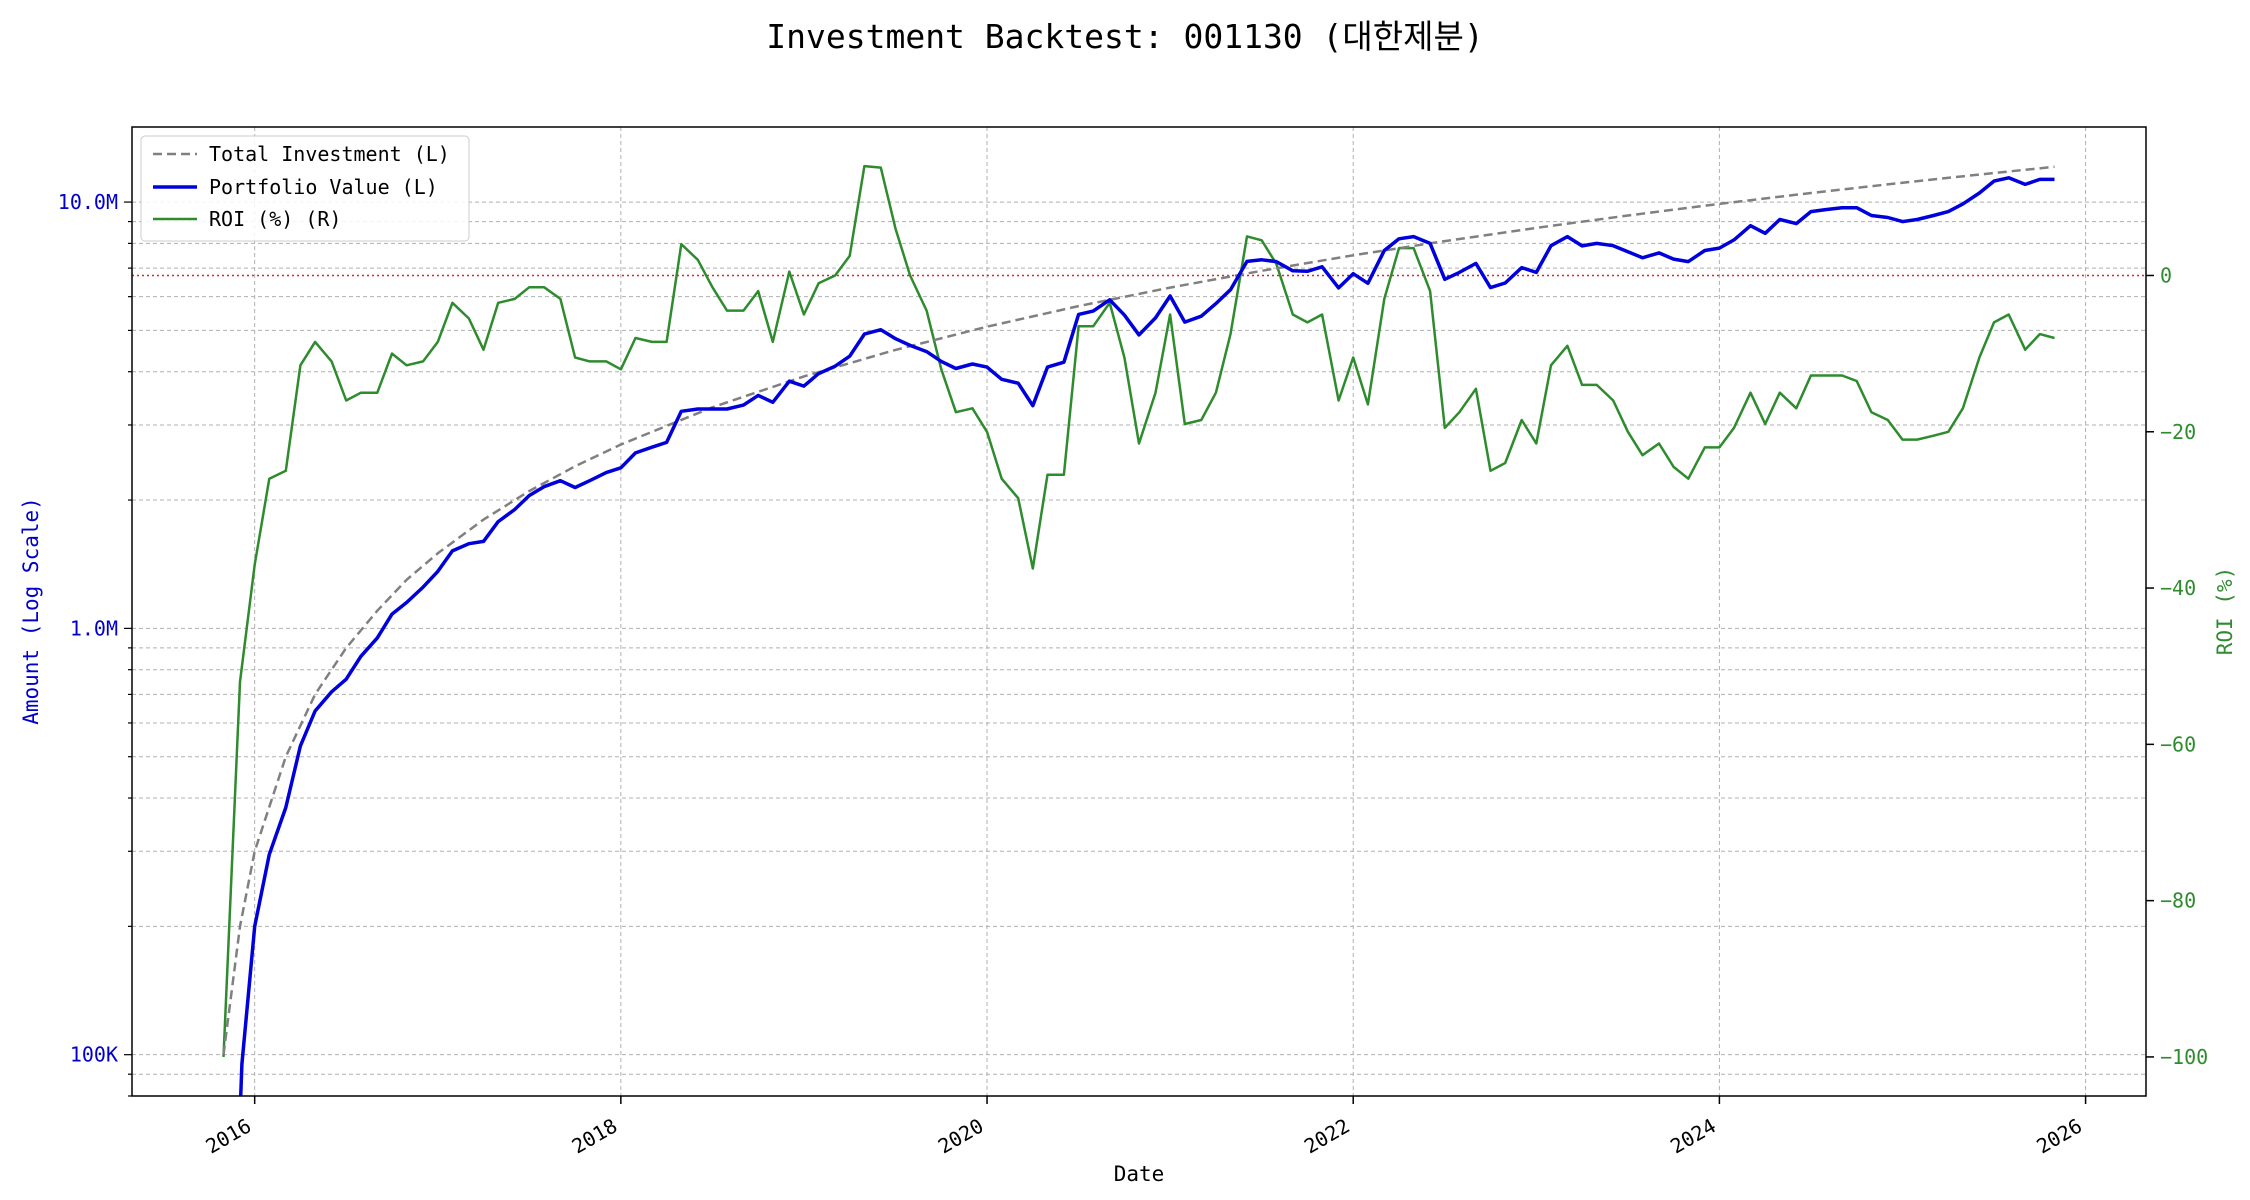 The height and width of the screenshot is (1200, 2250). I want to click on right-tick-label: −80, so click(2178, 901).